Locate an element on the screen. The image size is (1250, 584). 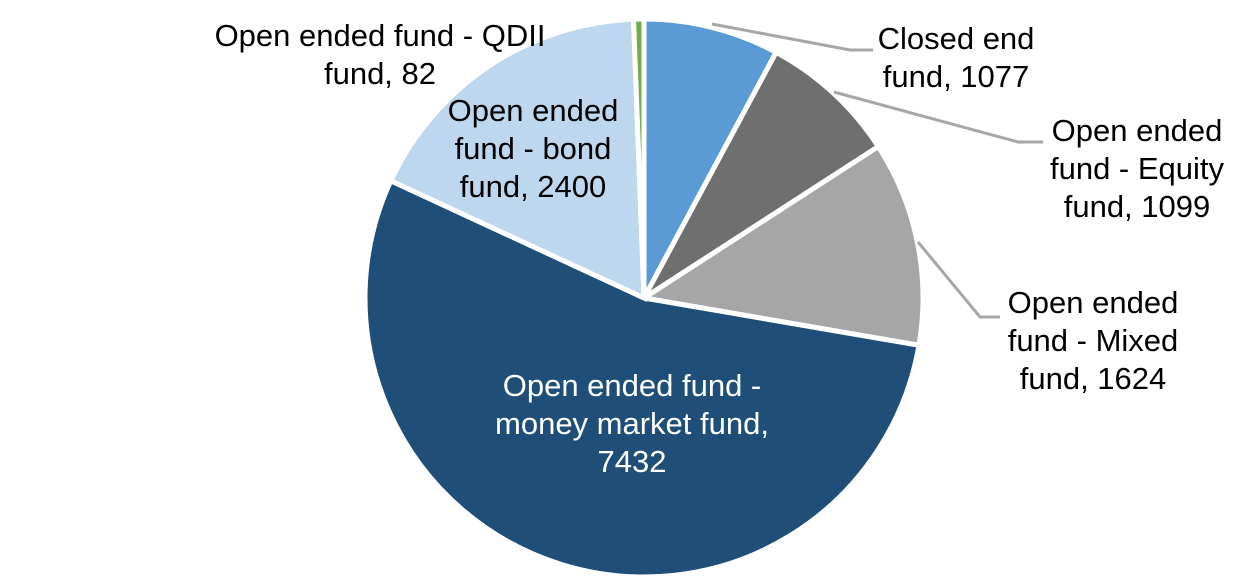
data-label-line: Closed end is located at coordinates (956, 38).